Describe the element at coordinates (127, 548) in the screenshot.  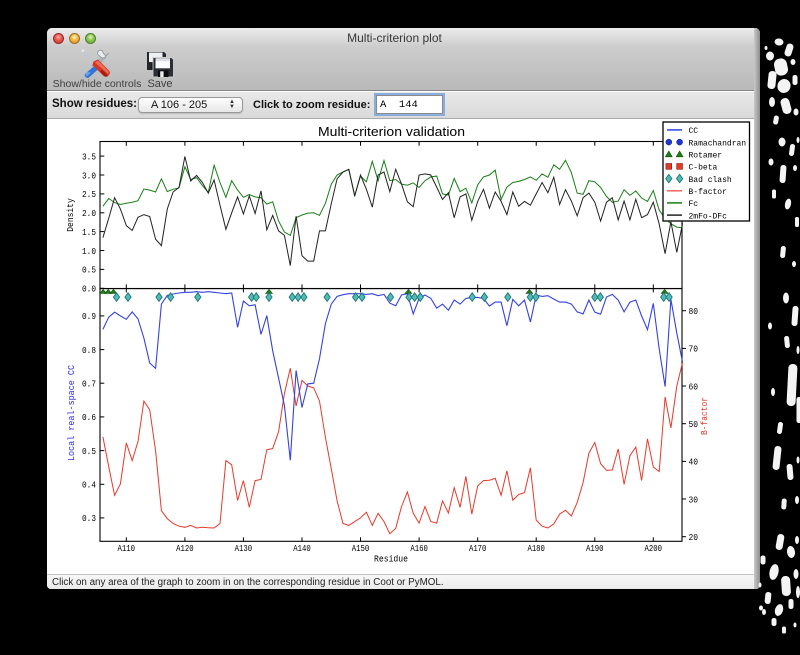
I see `svg-text: A110` at that location.